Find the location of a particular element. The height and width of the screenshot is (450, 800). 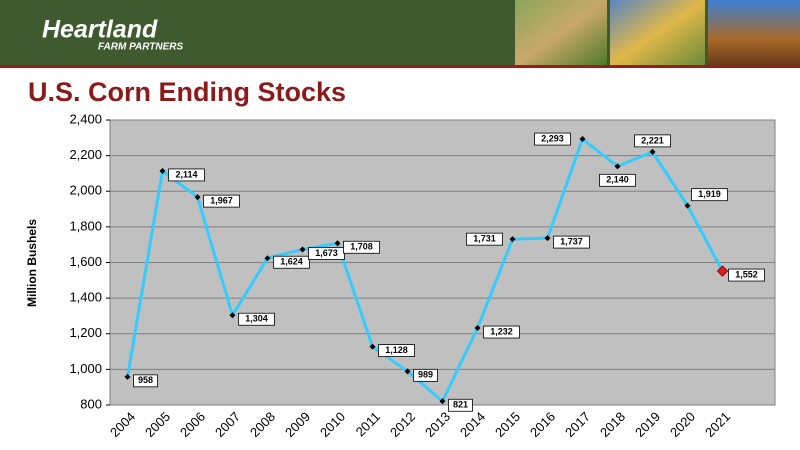

value-label: 2,293 is located at coordinates (552, 138).